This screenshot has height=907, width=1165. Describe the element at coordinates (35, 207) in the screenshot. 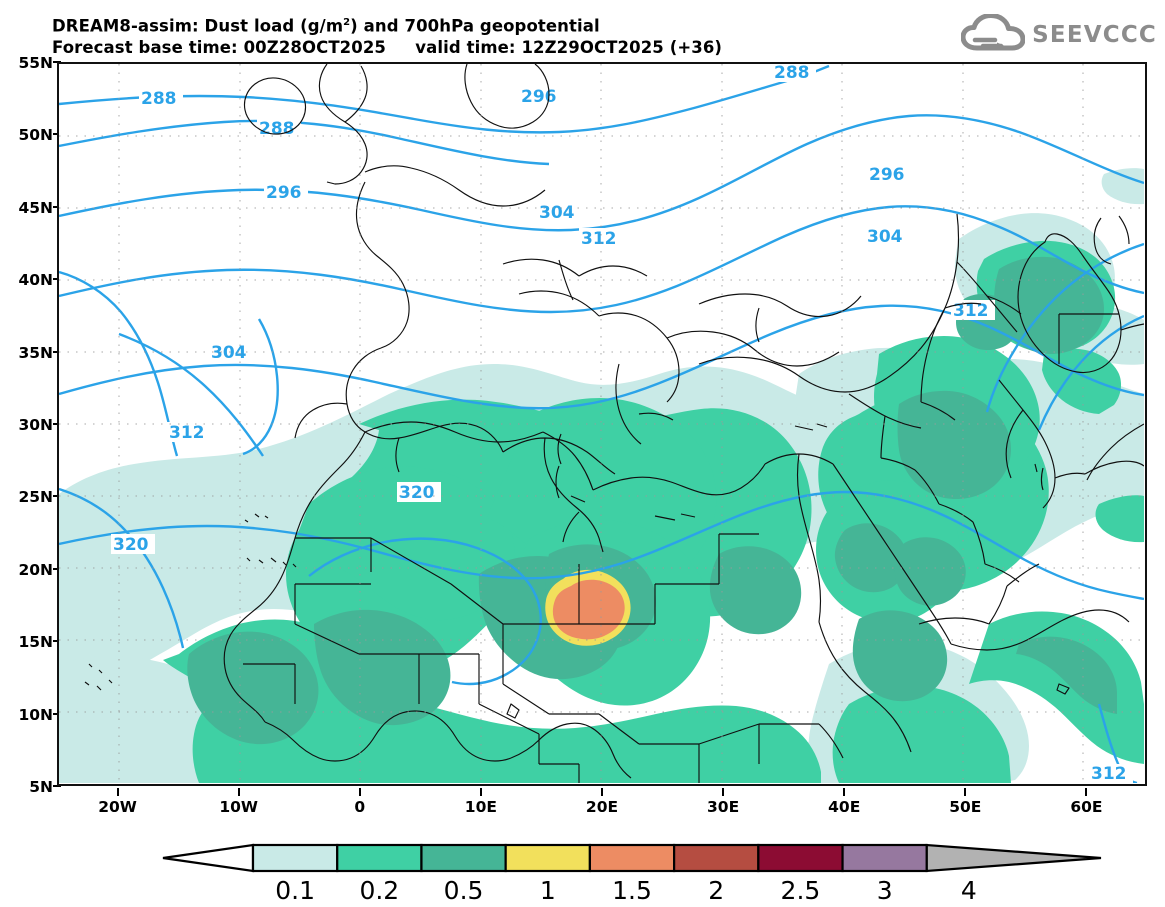

I see `lat-tick-label: 45N` at that location.